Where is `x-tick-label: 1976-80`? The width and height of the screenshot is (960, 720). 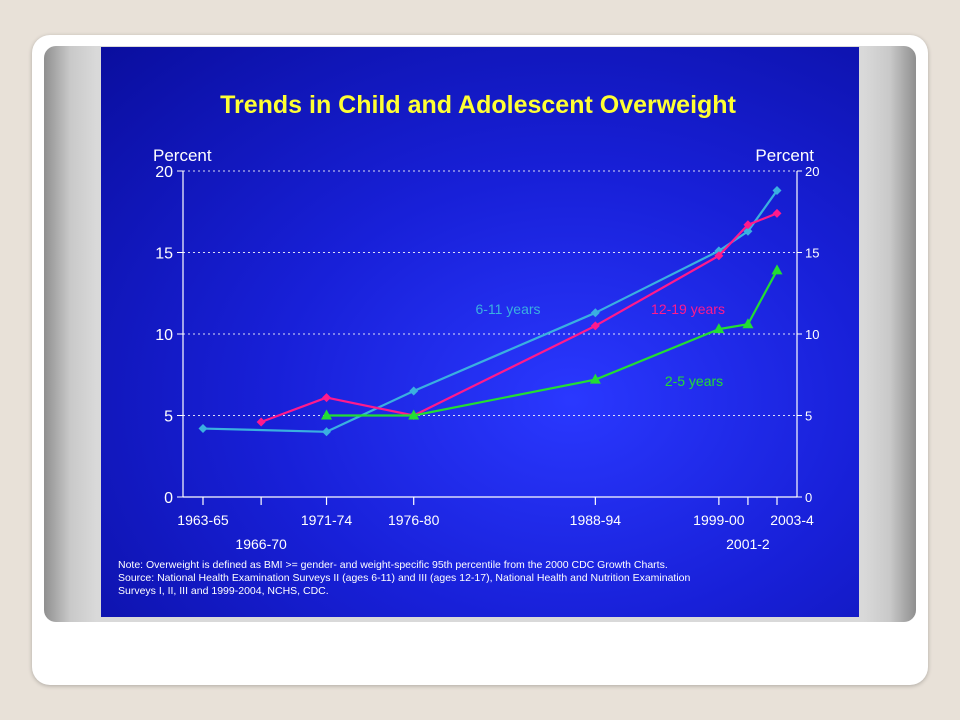
x-tick-label: 1976-80 is located at coordinates (414, 520).